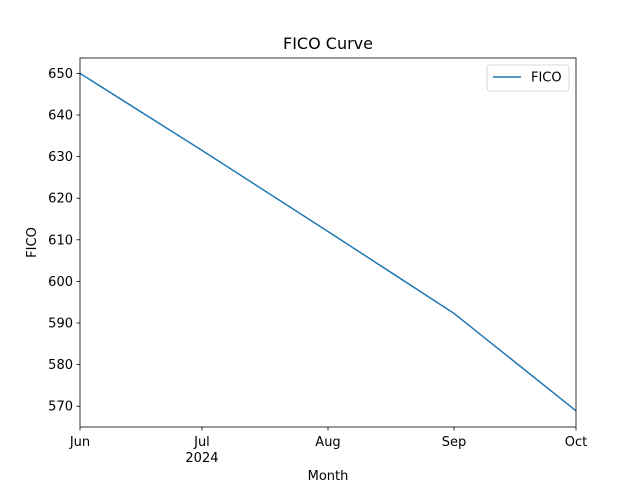 The image size is (640, 480). Describe the element at coordinates (327, 442) in the screenshot. I see `x-tick-label: Aug` at that location.